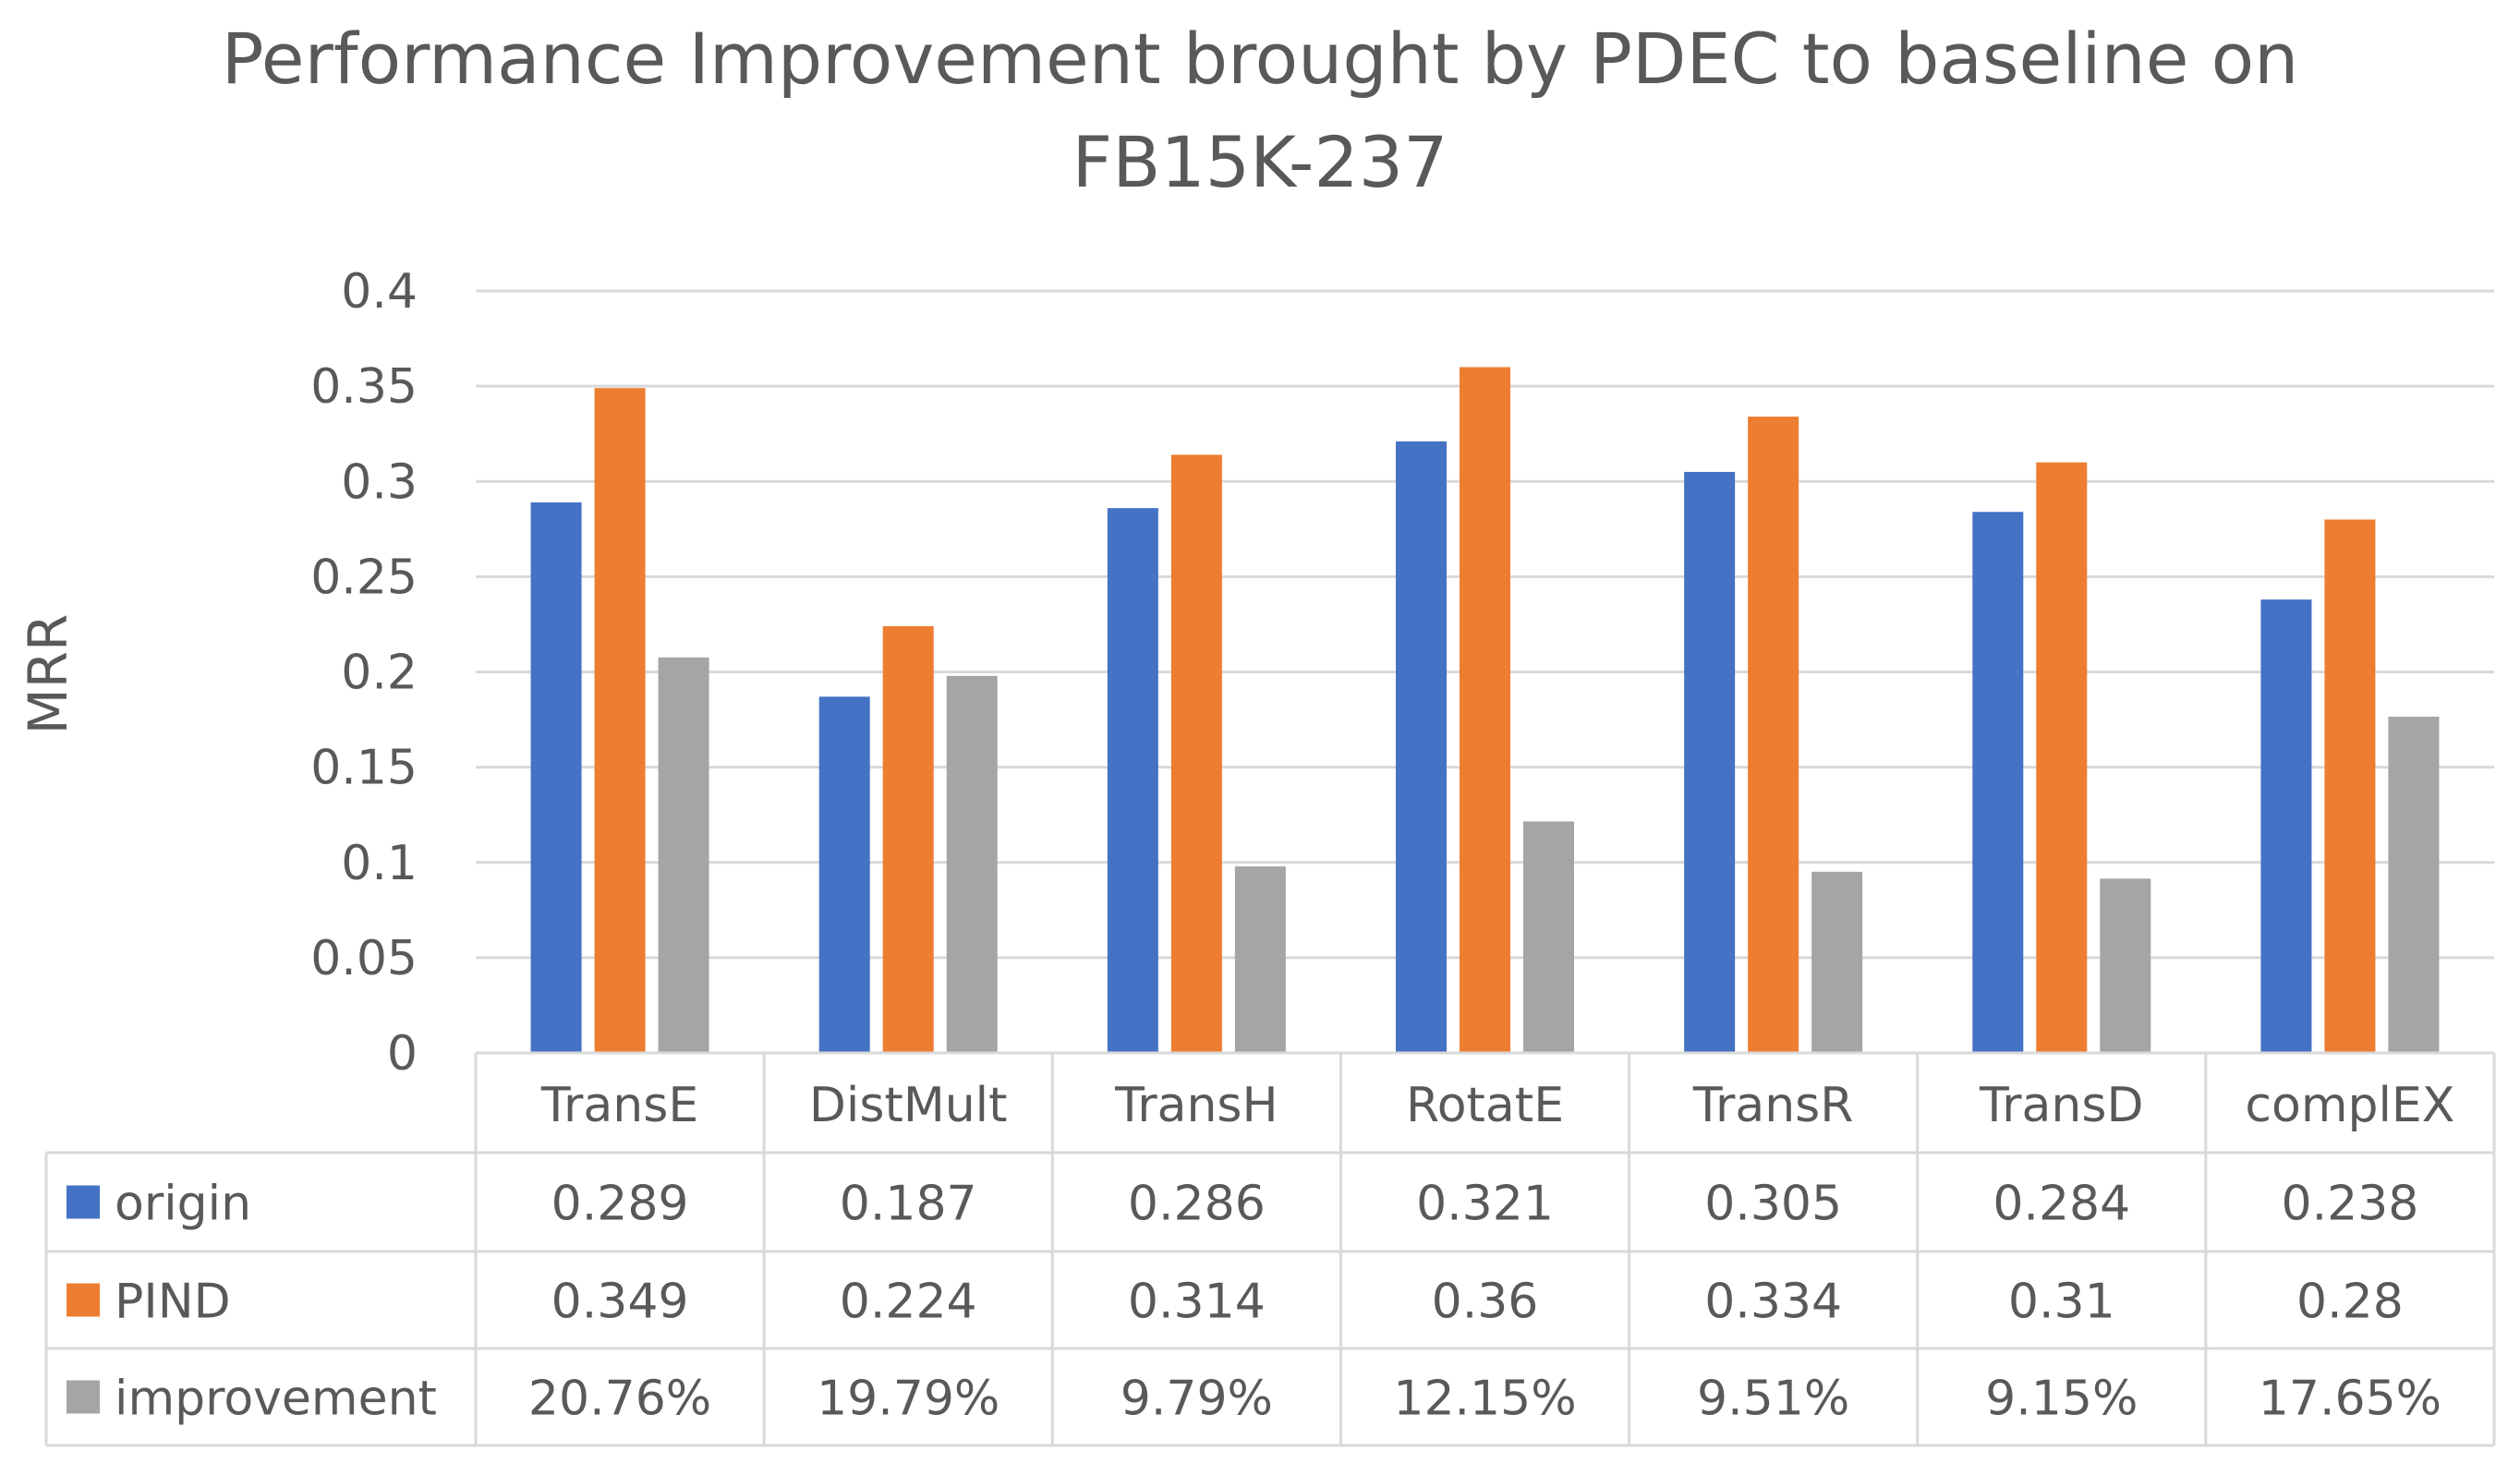  What do you see at coordinates (1998, 782) in the screenshot?
I see `bar-origin-TransD` at bounding box center [1998, 782].